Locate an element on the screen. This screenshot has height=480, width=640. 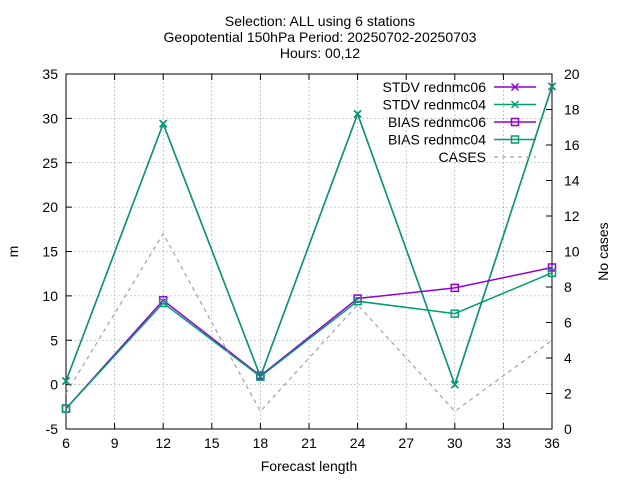
title-line: Selection: ALL using 6 stations is located at coordinates (320, 21).